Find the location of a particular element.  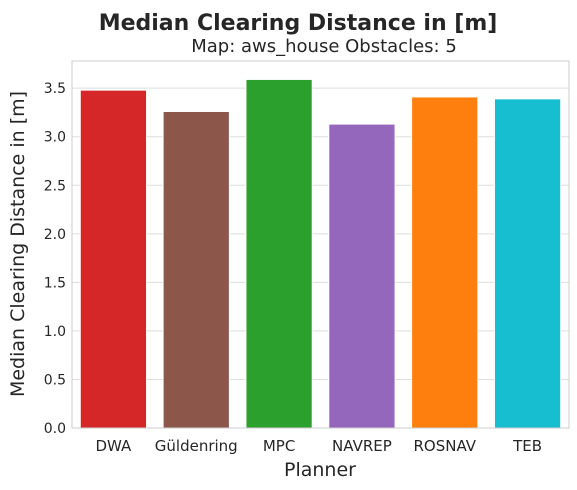

x-tick-label: NAVREP is located at coordinates (362, 446).